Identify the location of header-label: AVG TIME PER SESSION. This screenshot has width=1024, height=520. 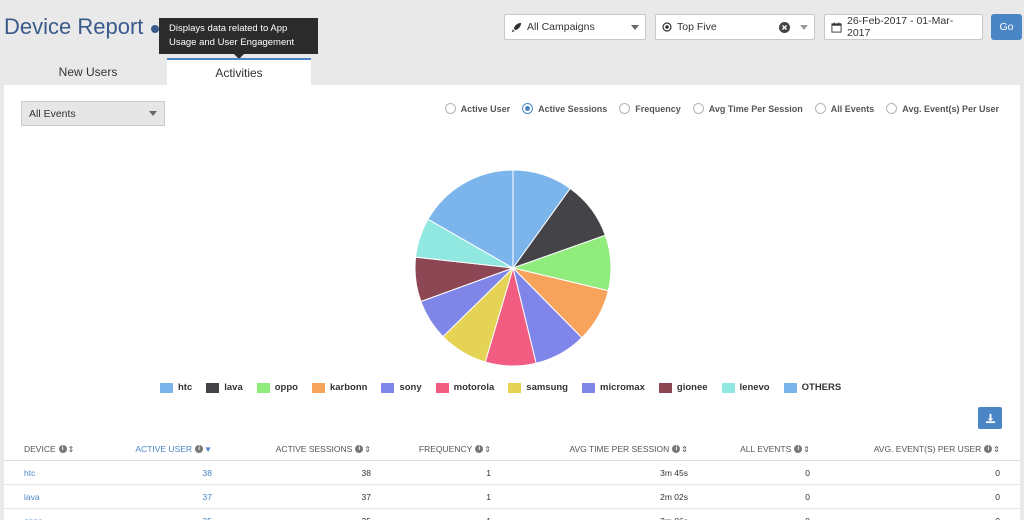
(619, 449).